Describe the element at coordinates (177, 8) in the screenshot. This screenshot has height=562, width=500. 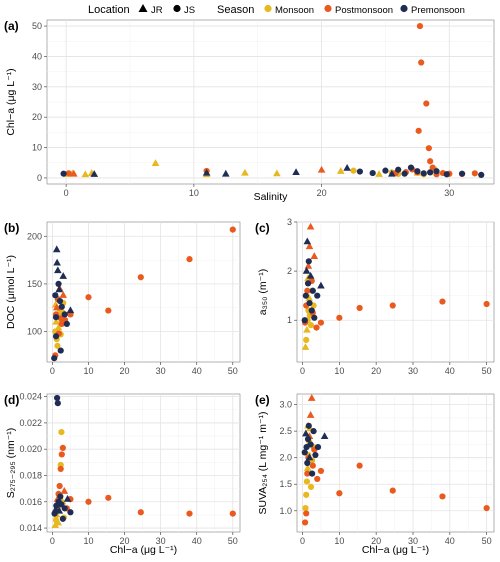
I see `legend-circle-icon` at that location.